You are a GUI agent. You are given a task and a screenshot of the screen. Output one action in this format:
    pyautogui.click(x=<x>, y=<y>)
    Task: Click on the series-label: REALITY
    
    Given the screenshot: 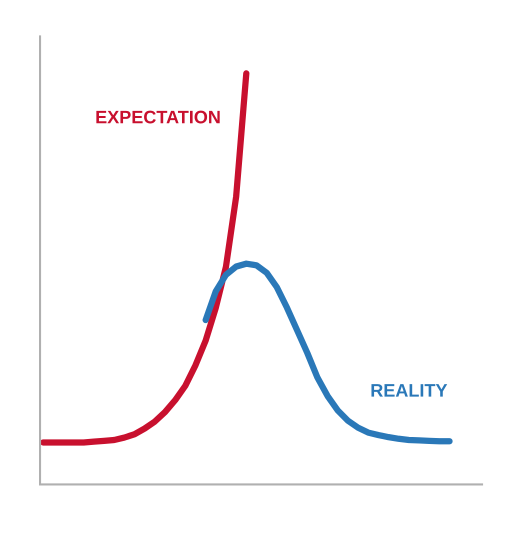 What is the action you would take?
    pyautogui.click(x=409, y=390)
    